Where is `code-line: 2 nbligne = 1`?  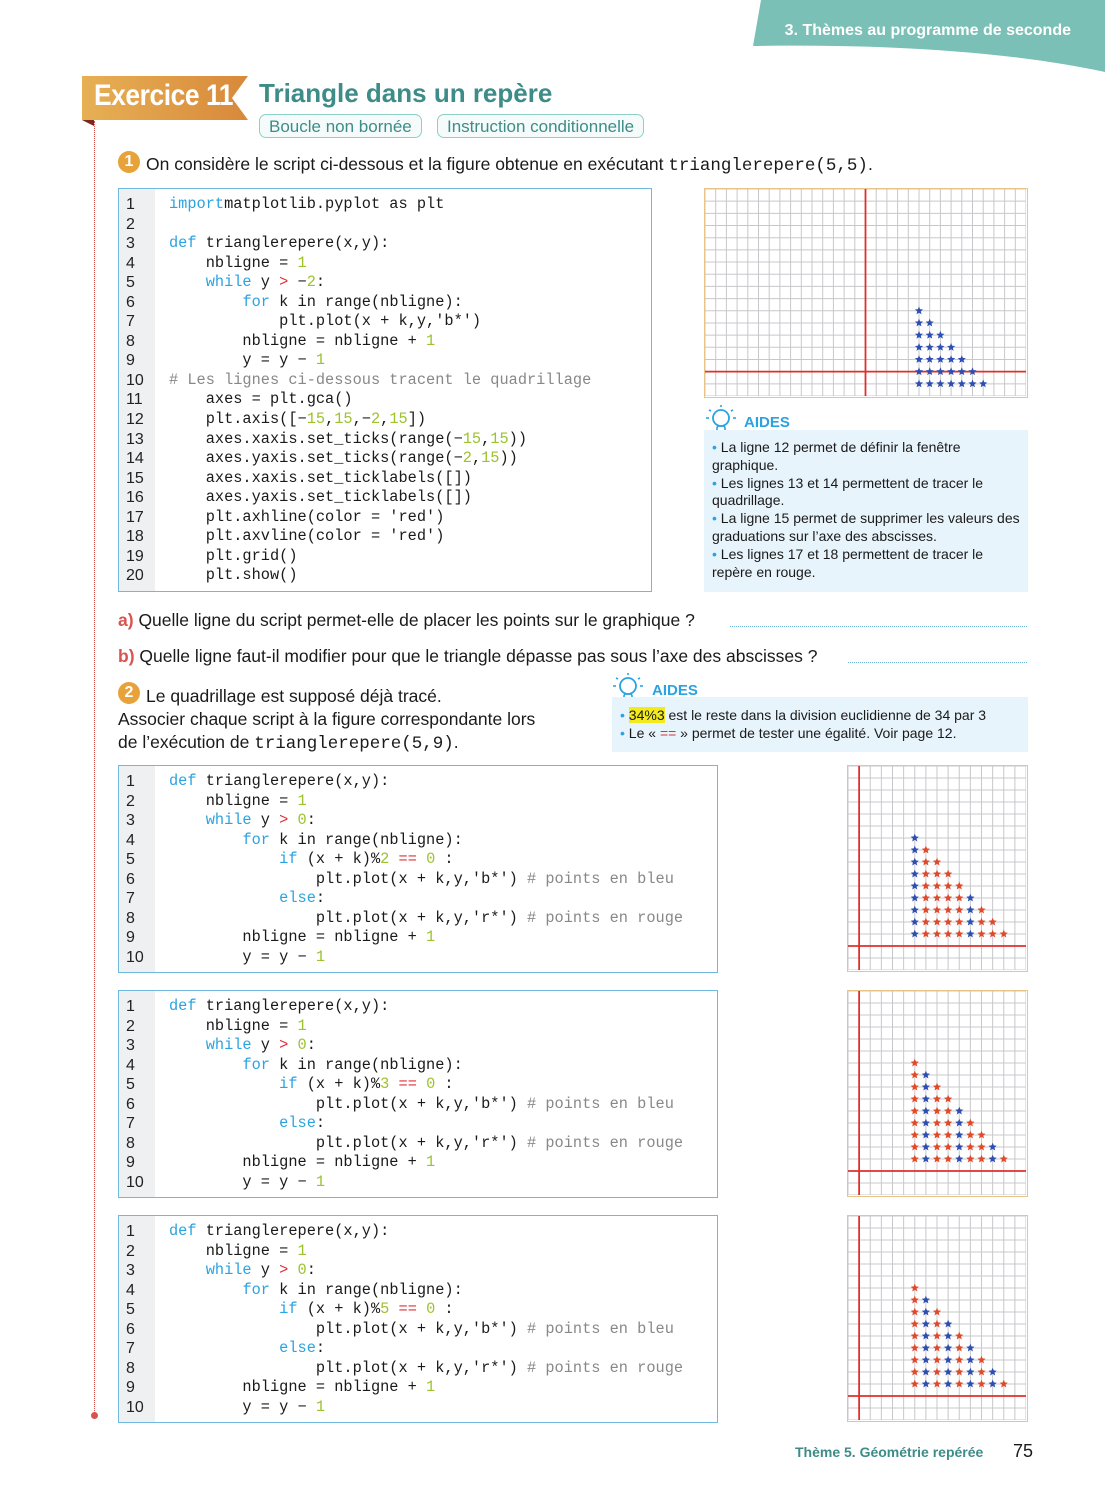
code-line: 2 nbligne = 1 is located at coordinates (213, 1027).